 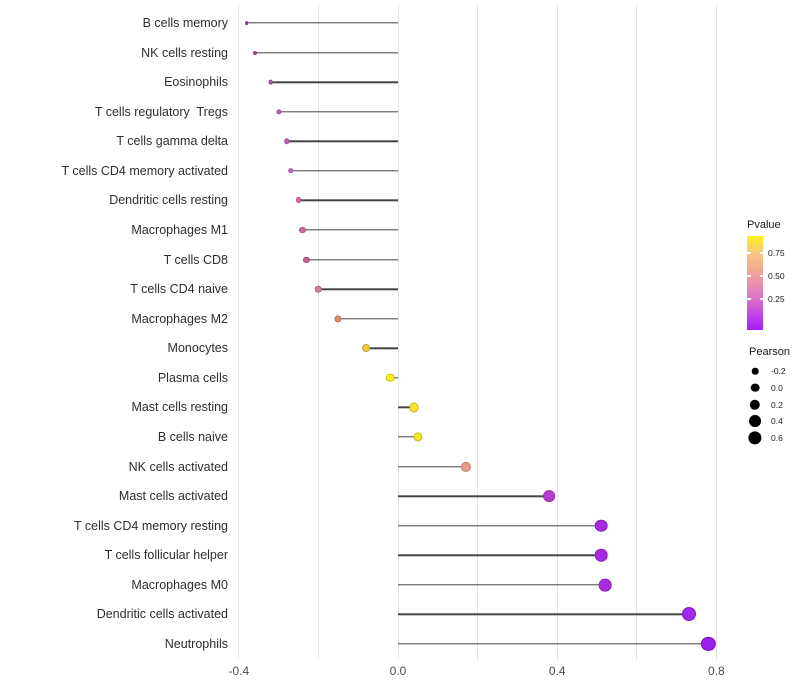 I want to click on pvalue-colorbar, so click(x=755, y=283).